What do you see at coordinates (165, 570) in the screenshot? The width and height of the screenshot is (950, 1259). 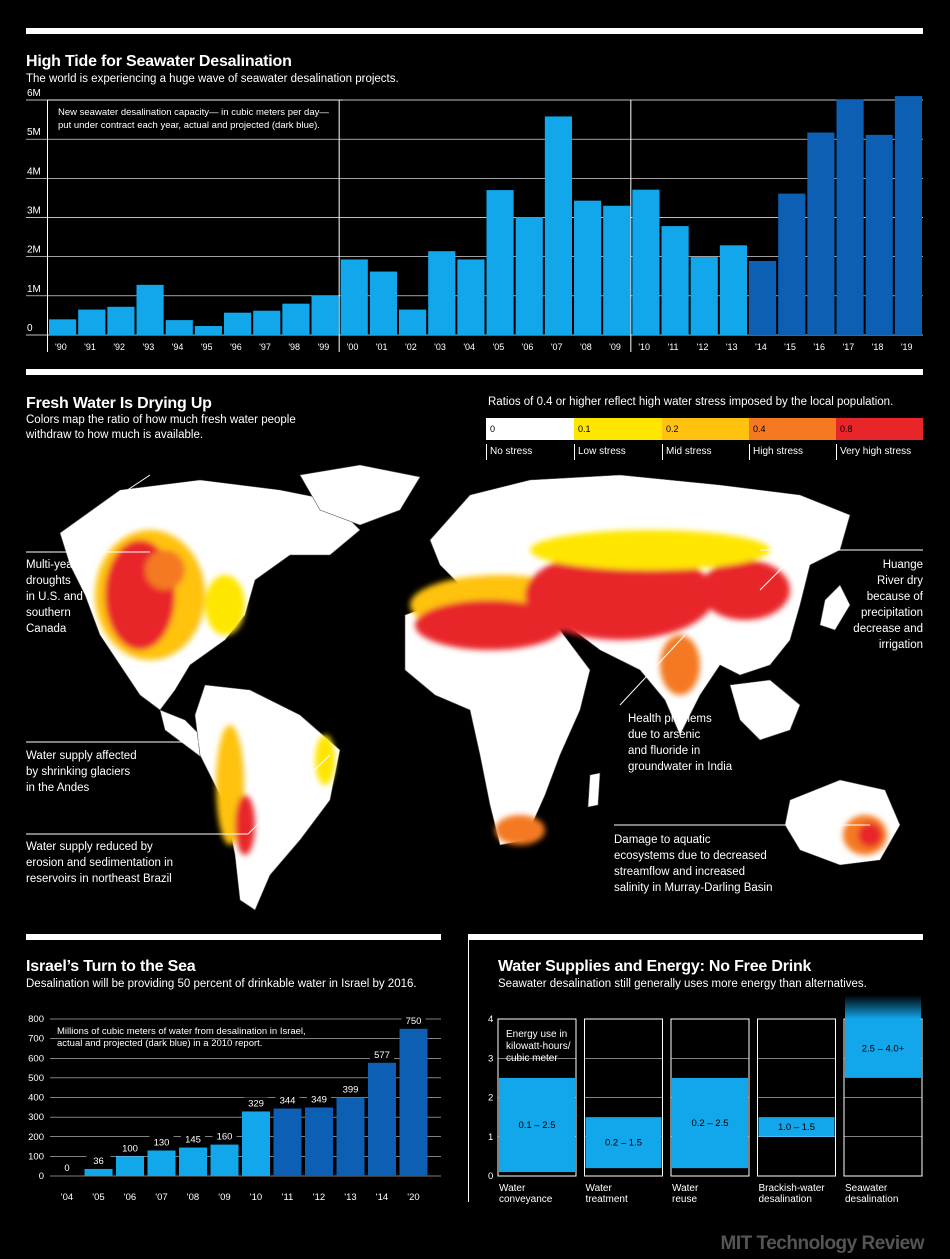 I see `stress-us-orange` at bounding box center [165, 570].